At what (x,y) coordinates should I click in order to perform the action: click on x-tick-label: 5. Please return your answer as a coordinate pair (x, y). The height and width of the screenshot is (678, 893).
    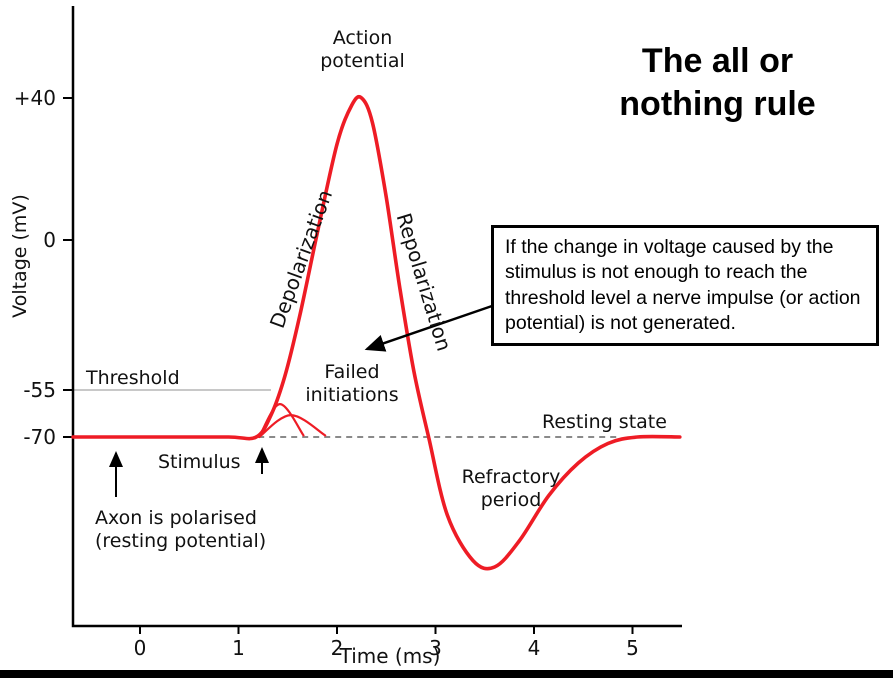
    Looking at the image, I should click on (632, 648).